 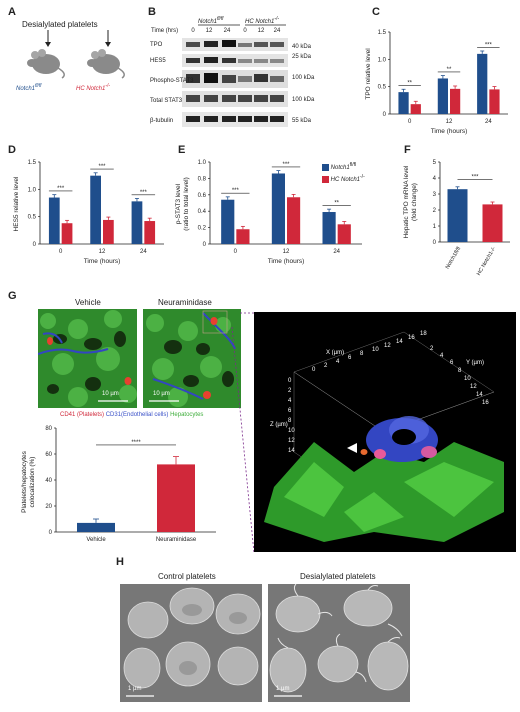 I want to click on d-ylabel: HES5 relative level, so click(x=16, y=203).